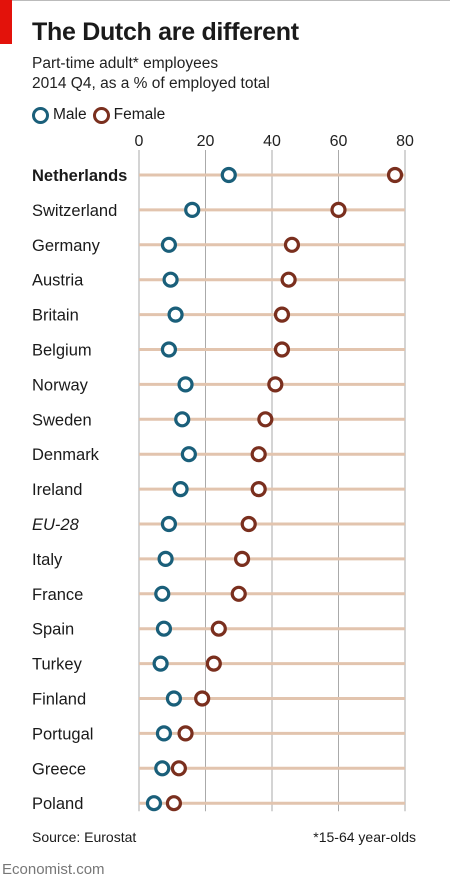 The image size is (450, 886). Describe the element at coordinates (53, 630) in the screenshot. I see `category-label-13: Spain` at that location.